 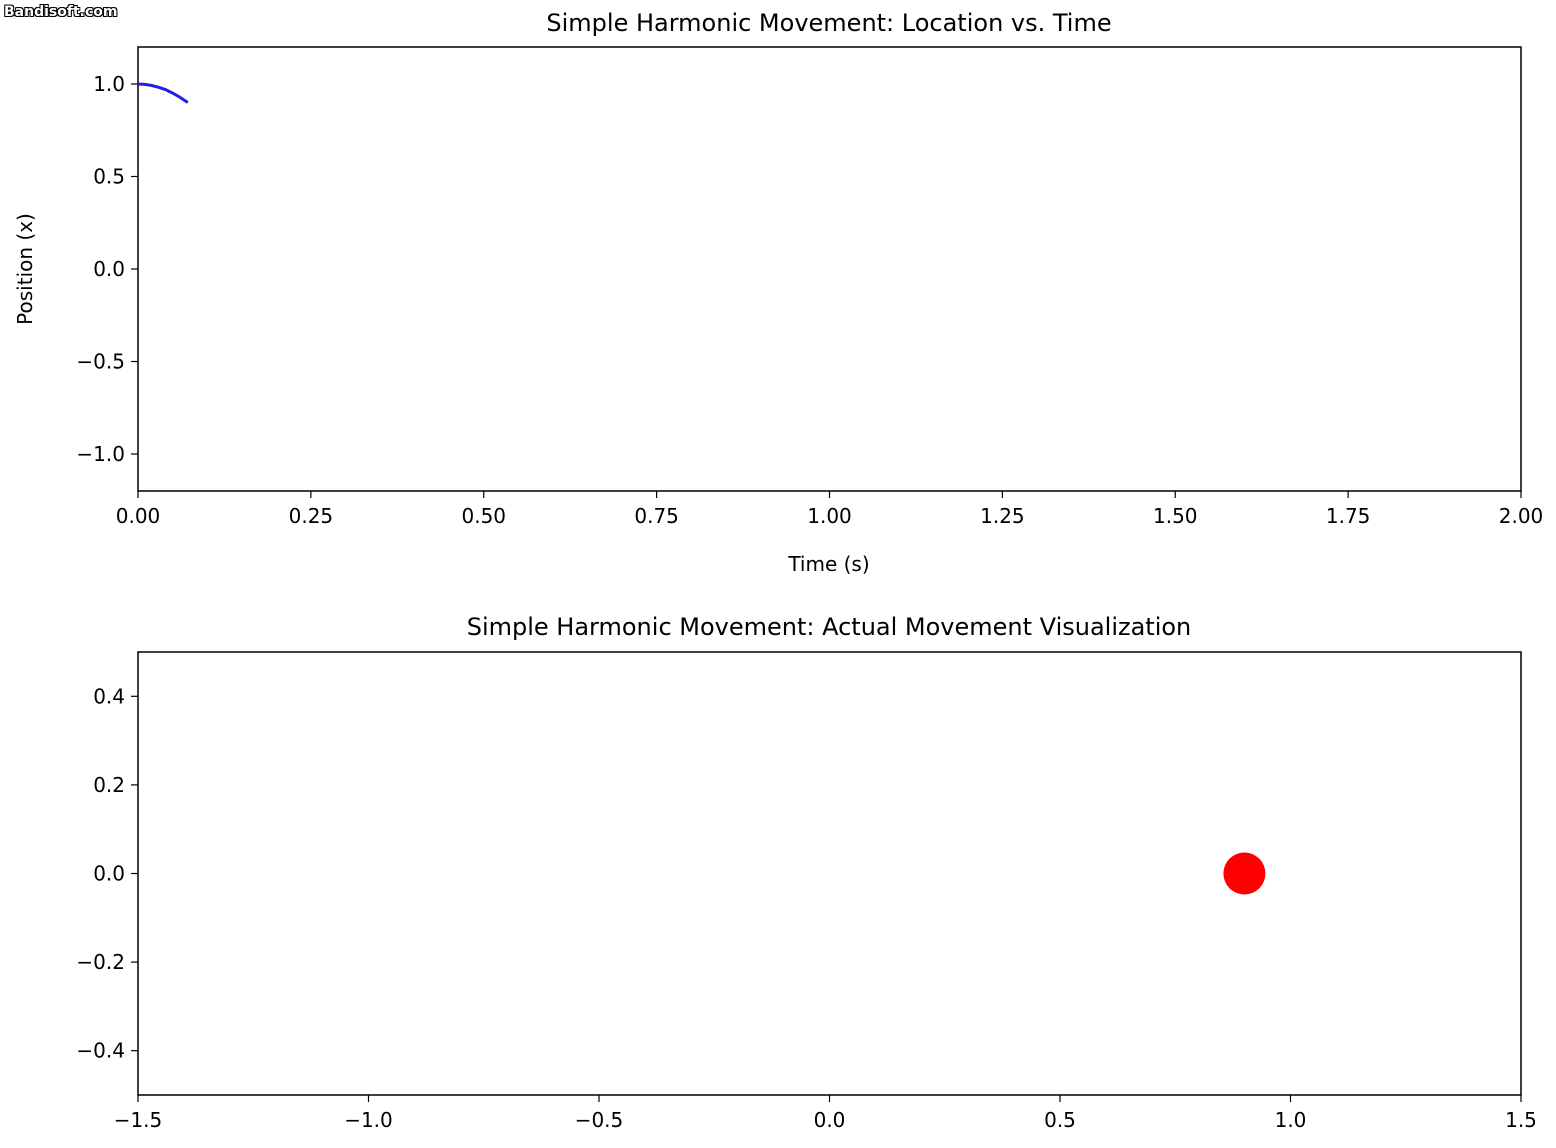 I want to click on y-tick-label: 0.5, so click(x=109, y=177).